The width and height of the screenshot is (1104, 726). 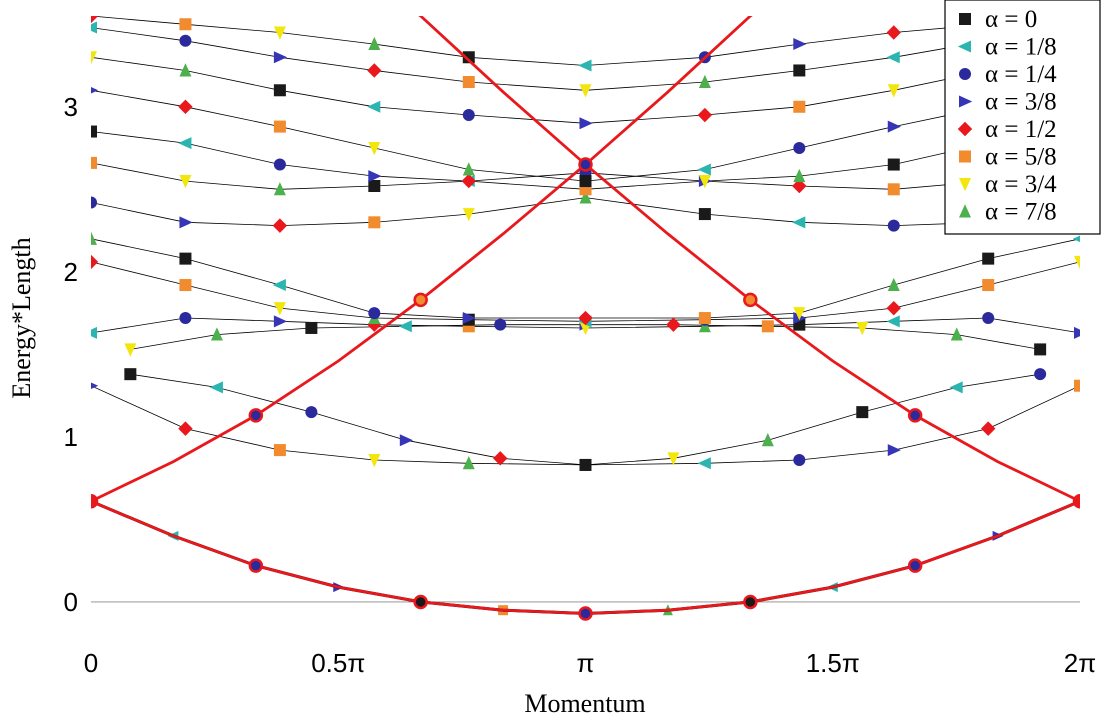 What do you see at coordinates (584, 703) in the screenshot?
I see `x-axis-label: Momentum` at bounding box center [584, 703].